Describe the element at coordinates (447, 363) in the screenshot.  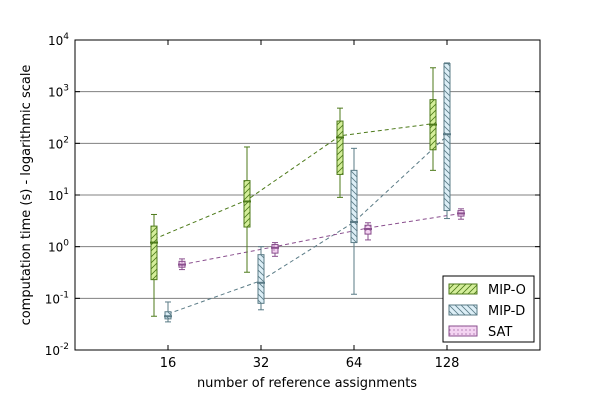
I see `x-tick-label: 128` at that location.